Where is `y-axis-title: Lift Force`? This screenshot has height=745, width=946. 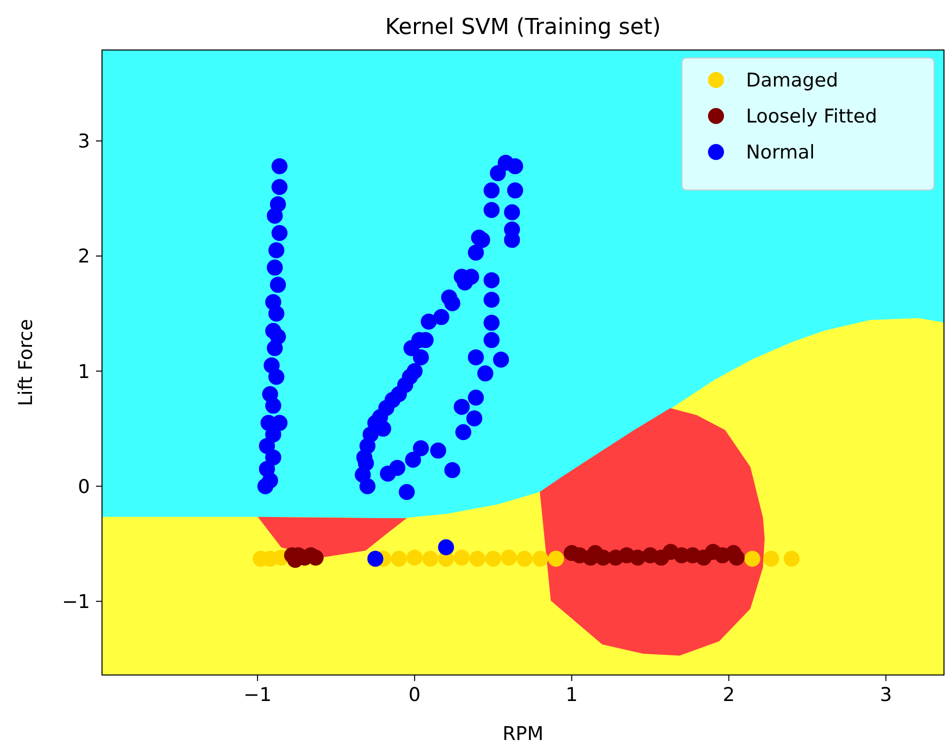
y-axis-title: Lift Force is located at coordinates (26, 362).